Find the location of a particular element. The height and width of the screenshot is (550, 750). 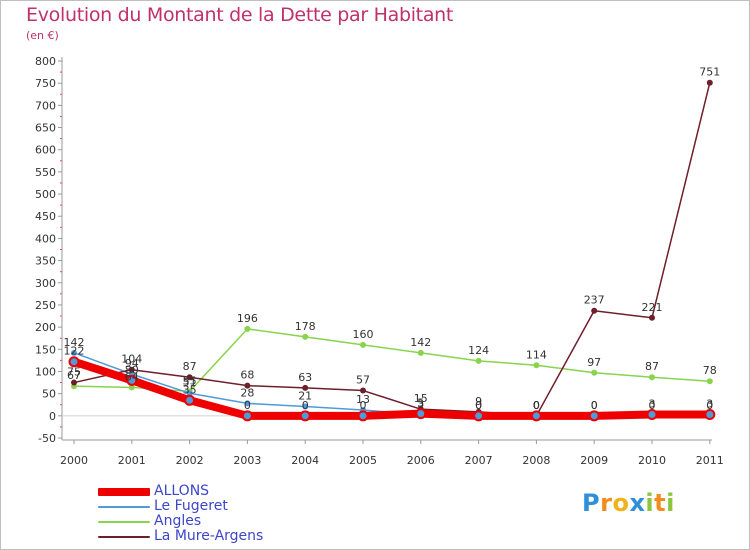

x-tick-label: 2001 is located at coordinates (132, 460).